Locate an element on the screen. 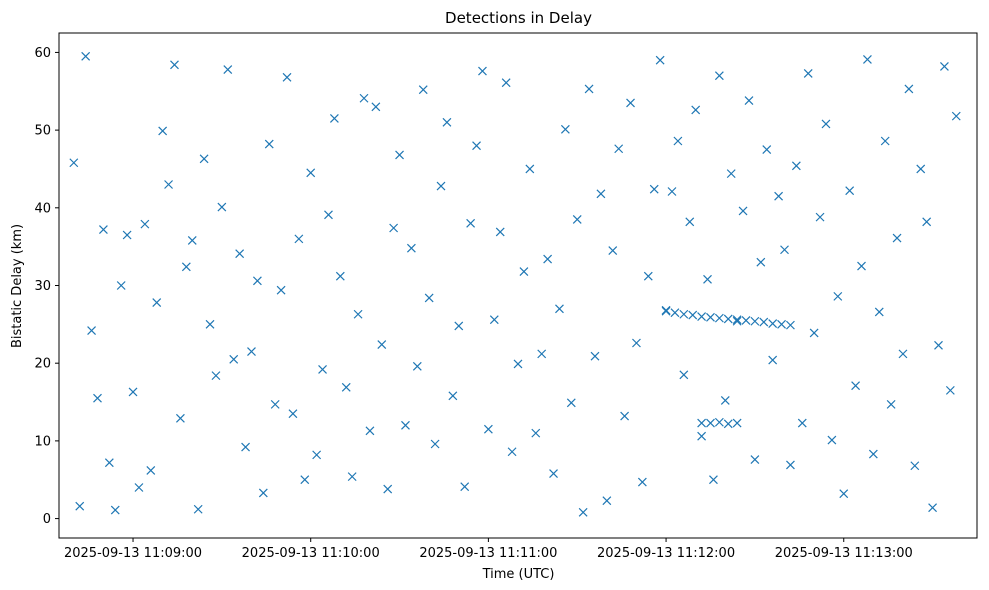  y-tick-label: 30 is located at coordinates (42, 286).